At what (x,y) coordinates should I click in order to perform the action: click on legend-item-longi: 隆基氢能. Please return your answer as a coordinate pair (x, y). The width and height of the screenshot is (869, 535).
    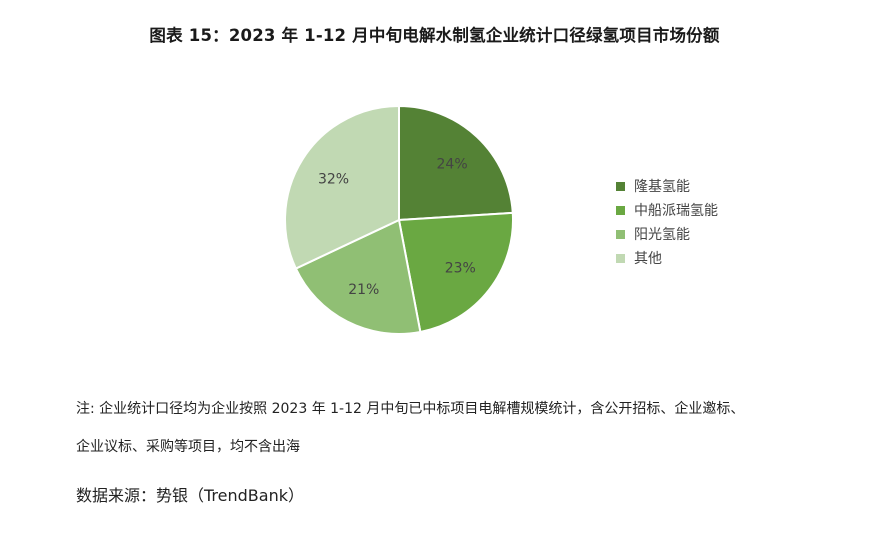
    Looking at the image, I should click on (667, 186).